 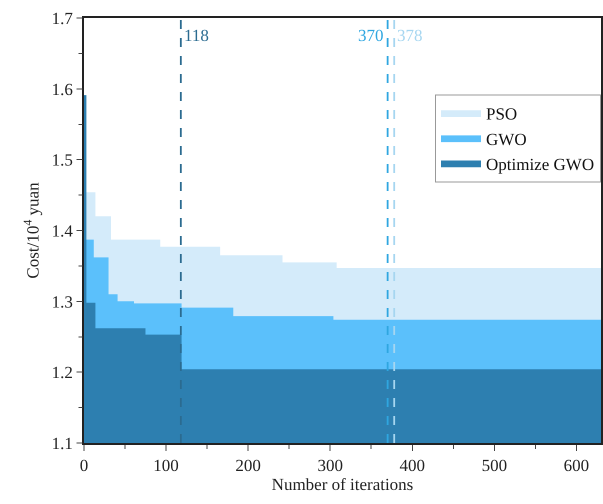 What do you see at coordinates (62, 160) in the screenshot?
I see `y-tick-label: 1.5` at bounding box center [62, 160].